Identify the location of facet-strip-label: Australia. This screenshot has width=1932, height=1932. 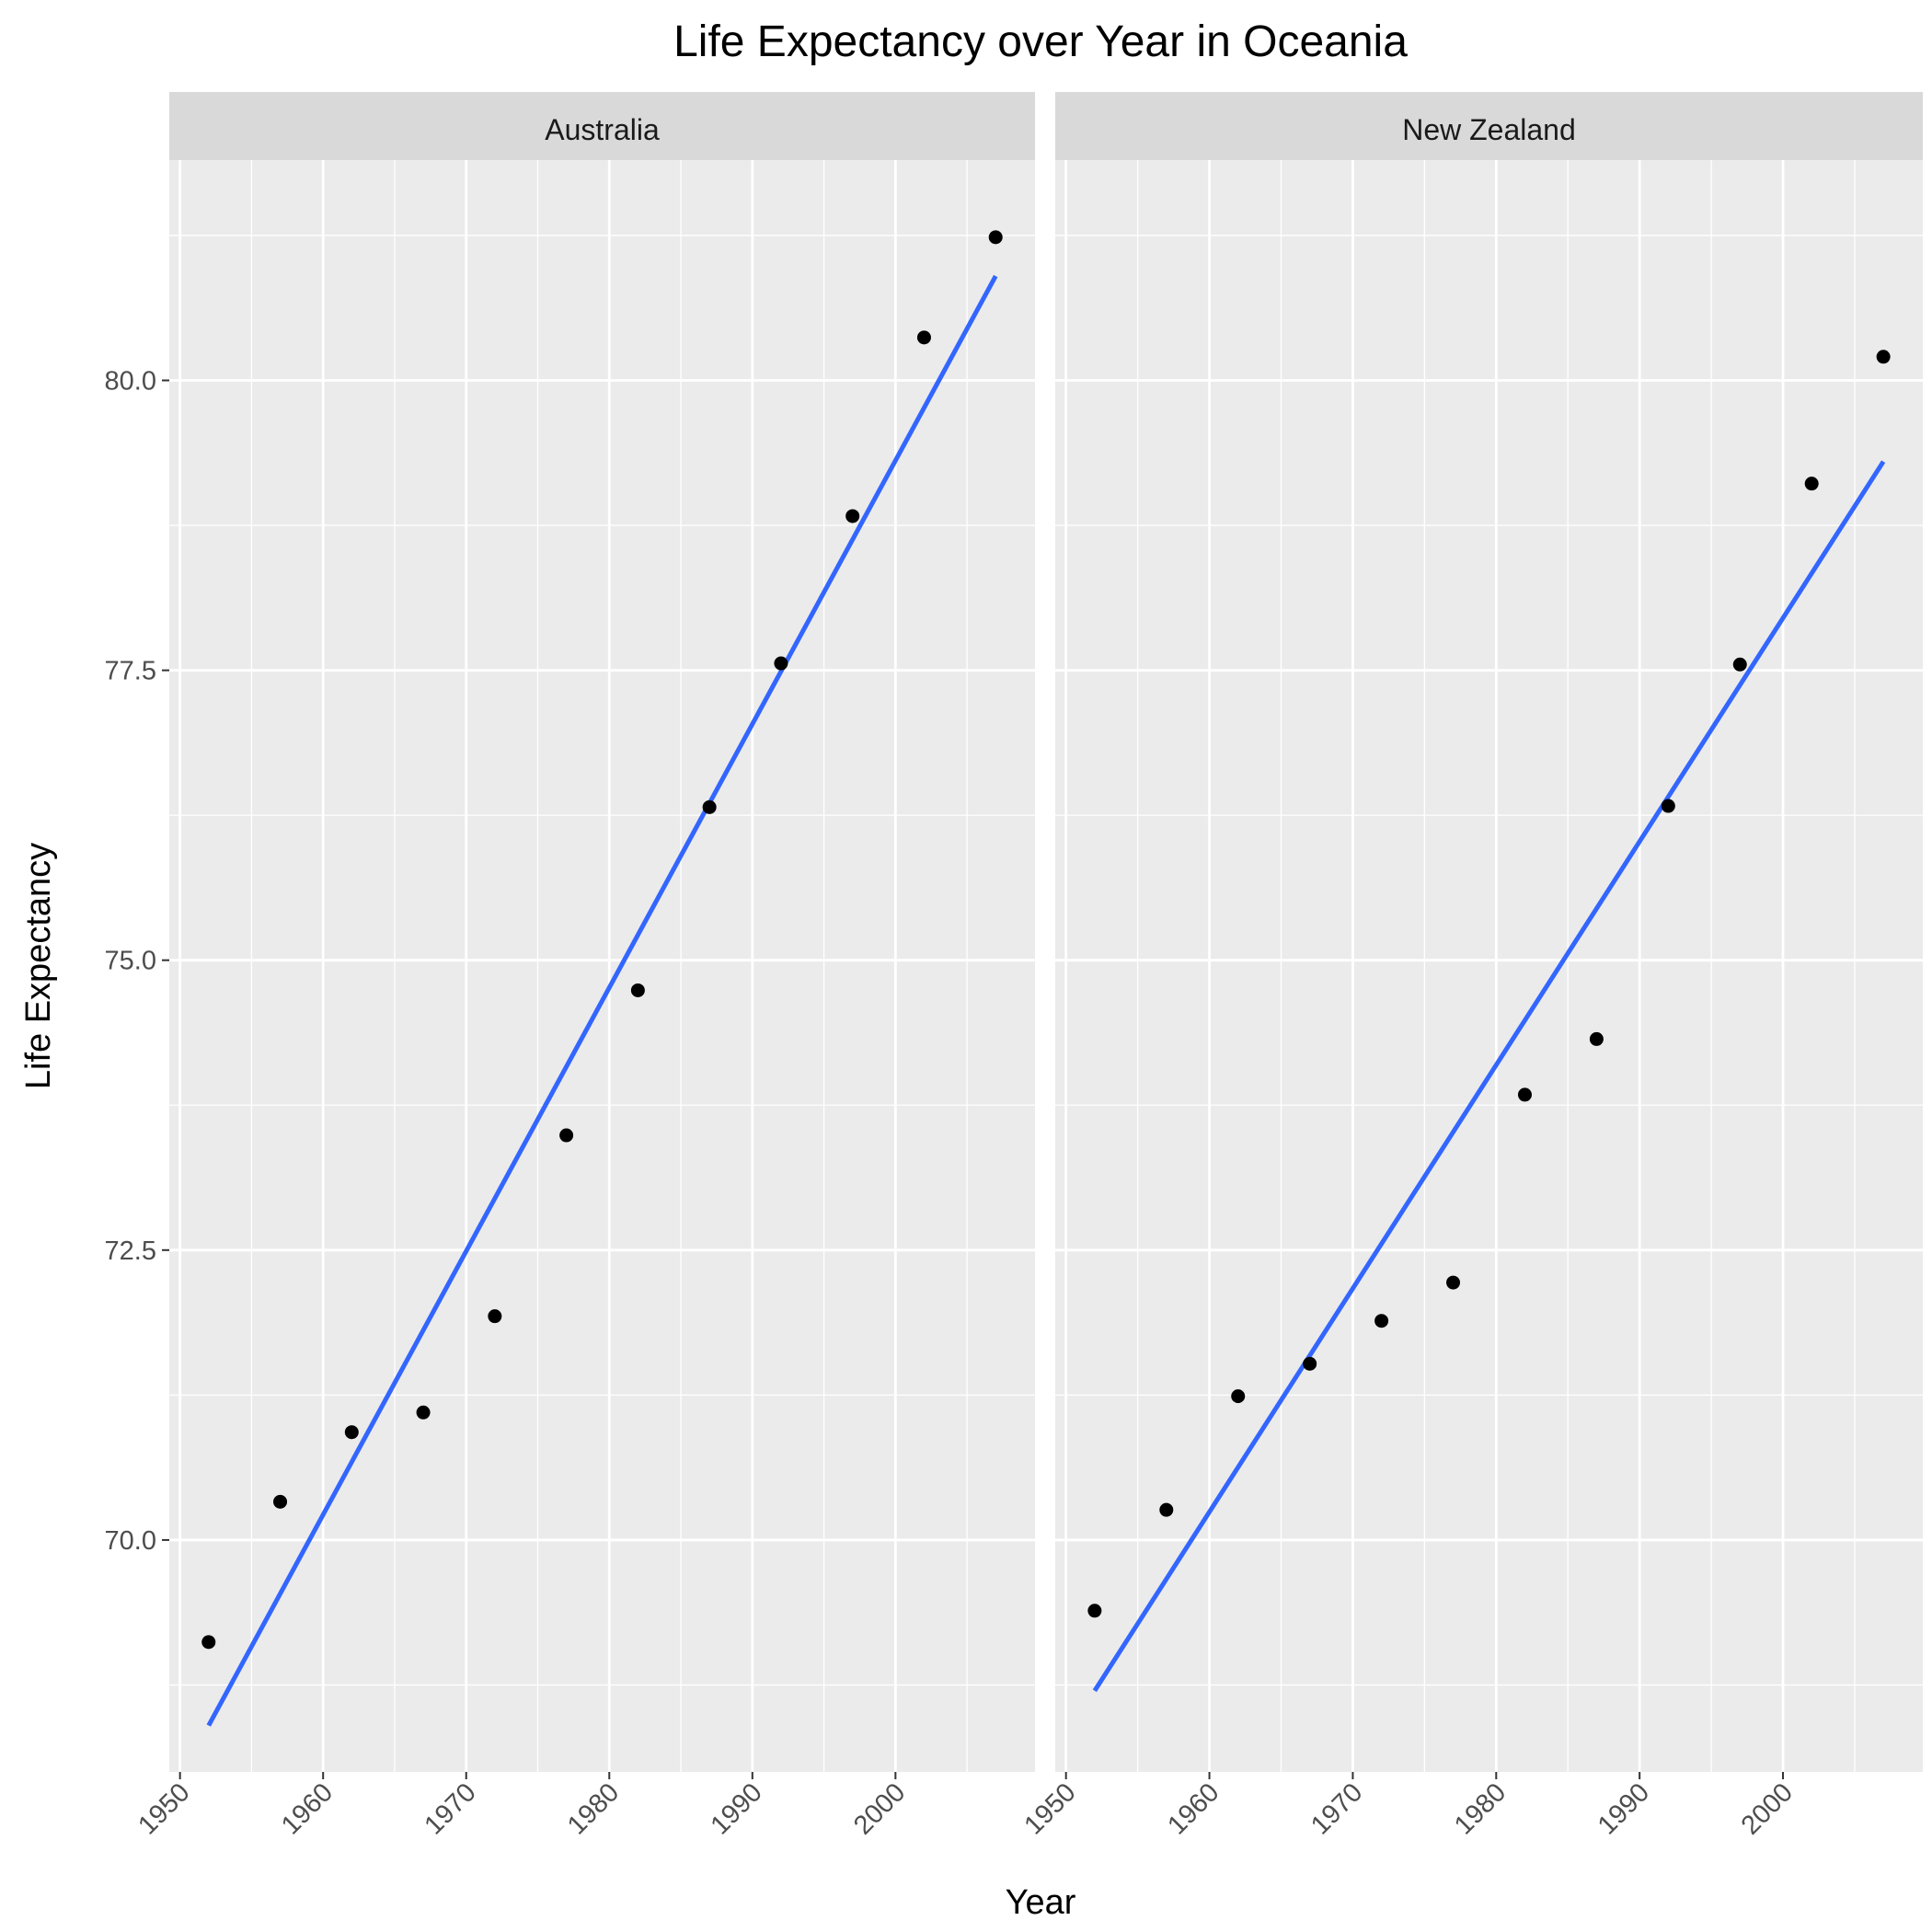
(602, 129).